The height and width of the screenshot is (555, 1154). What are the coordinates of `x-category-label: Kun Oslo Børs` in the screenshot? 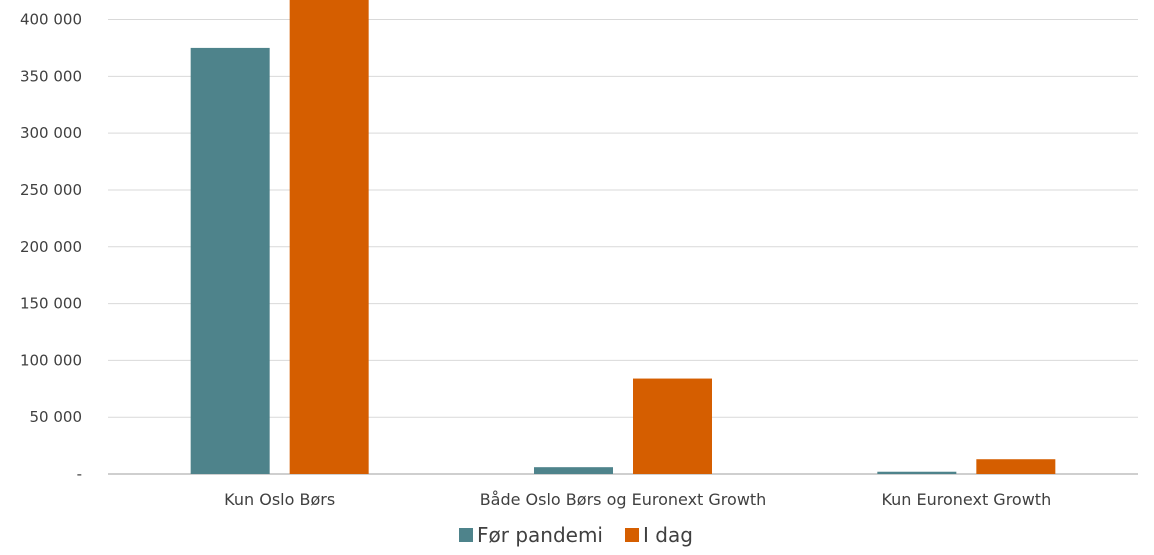 It's located at (279, 499).